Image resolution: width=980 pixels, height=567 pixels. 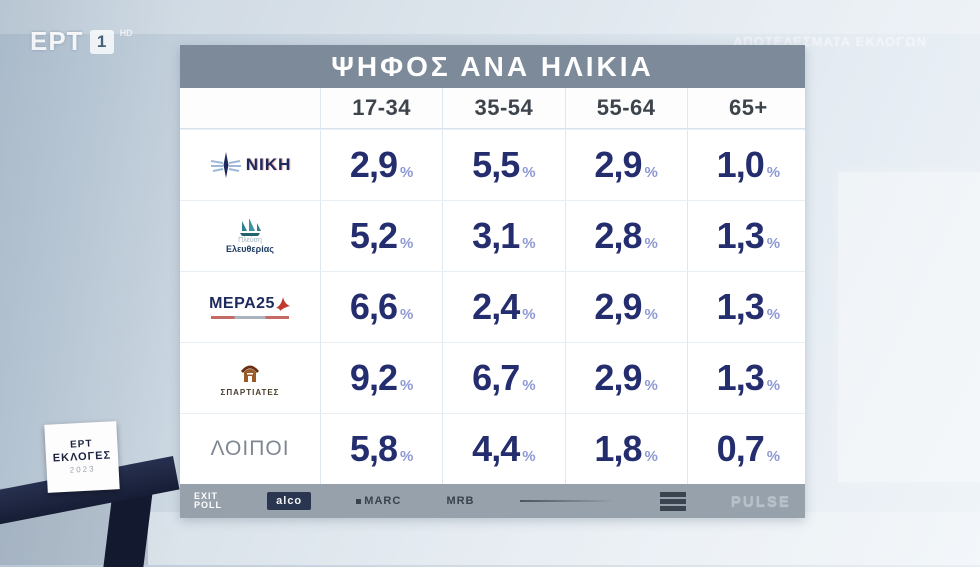 I want to click on party-name: ΜΕΡΑ25, so click(x=242, y=303).